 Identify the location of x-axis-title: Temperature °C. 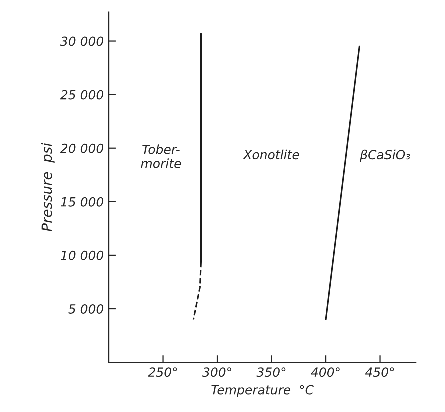
(263, 391).